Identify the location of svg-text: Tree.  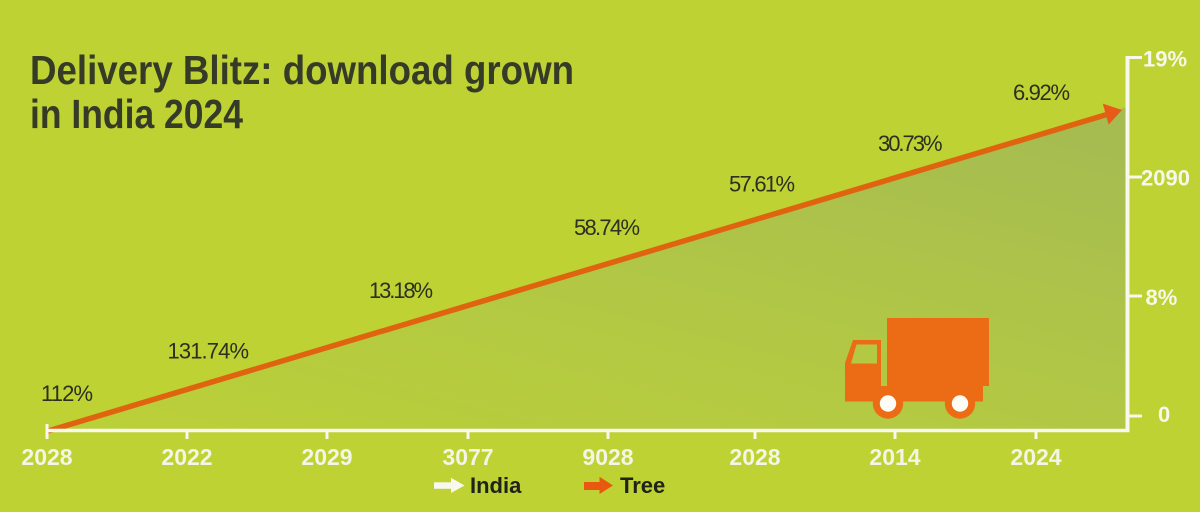
(642, 485).